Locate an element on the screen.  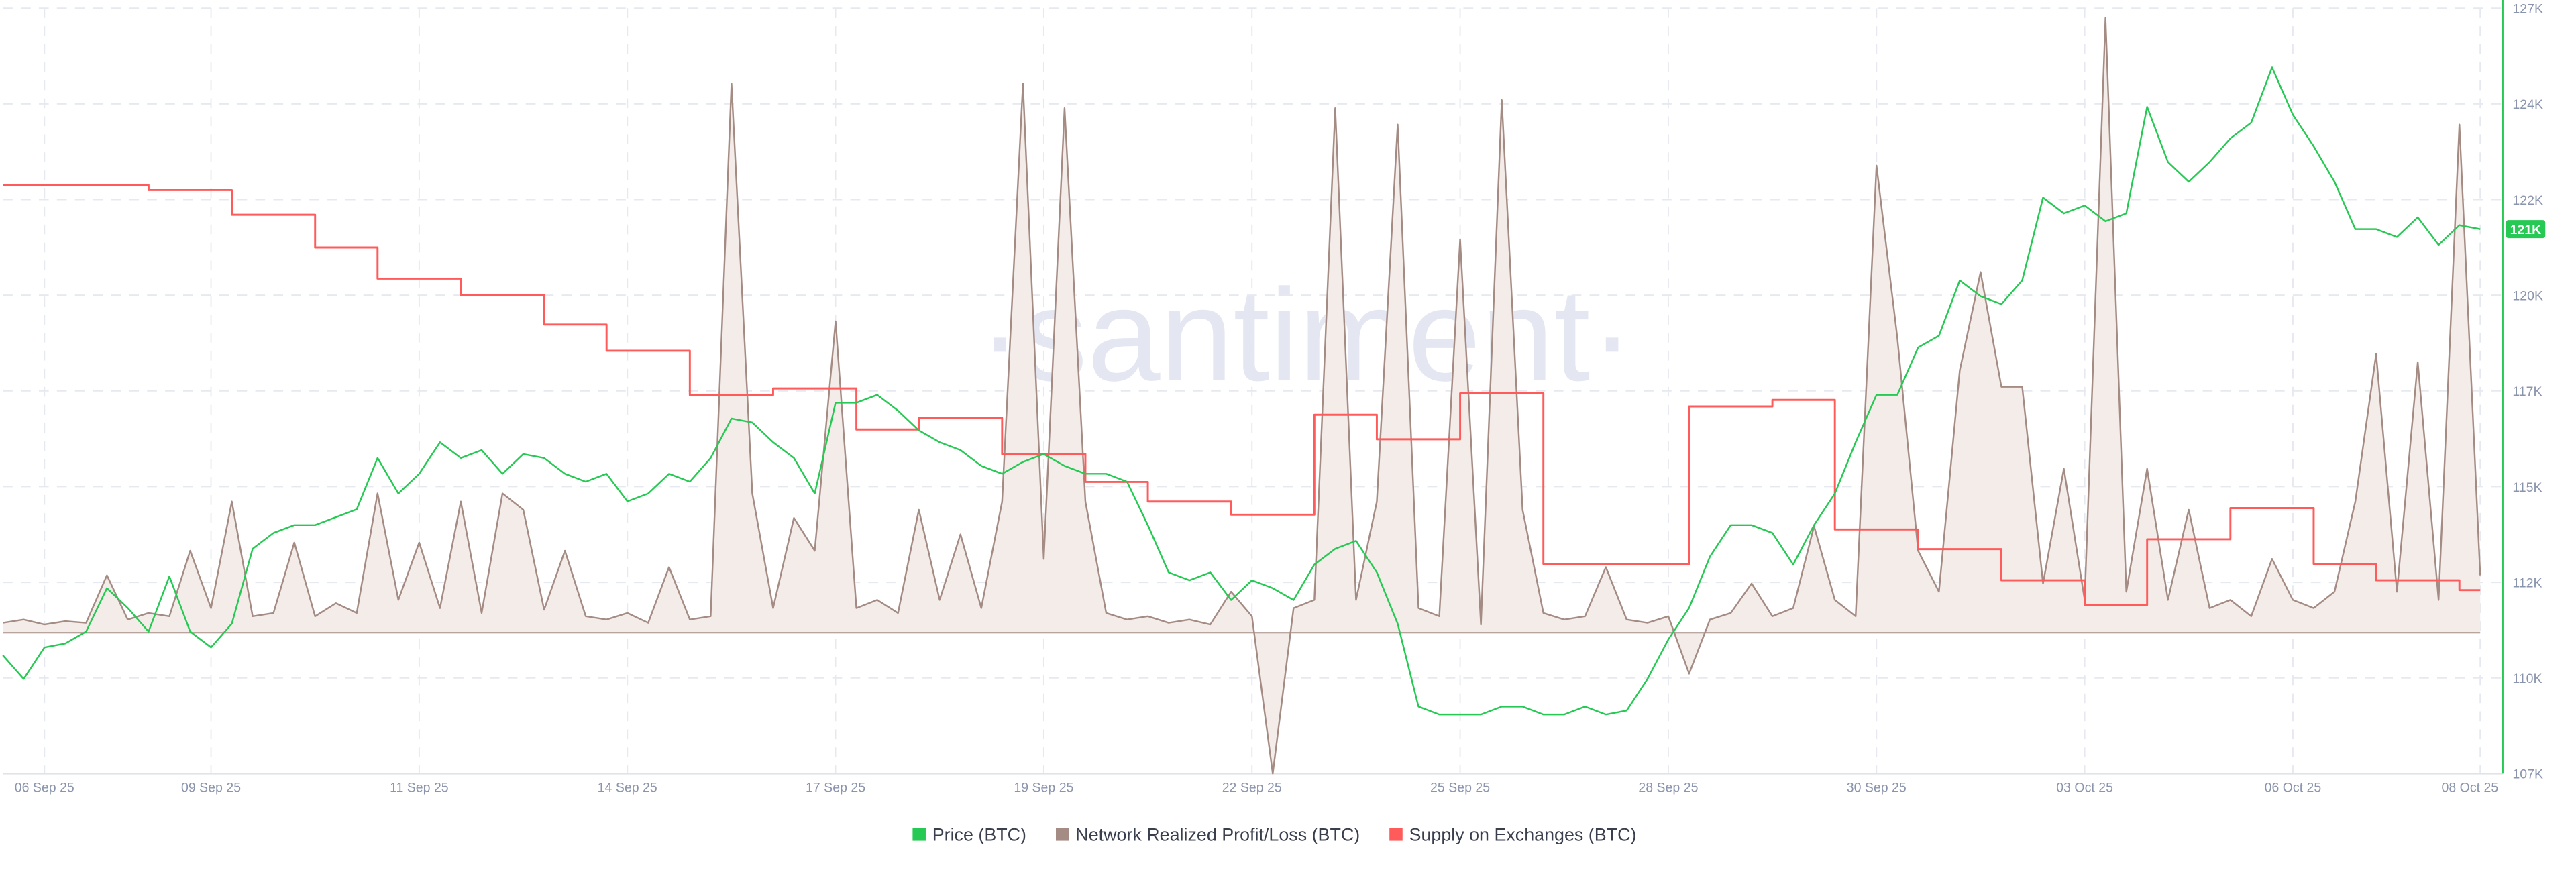
legend-label: Supply on Exchanges (BTC) is located at coordinates (1523, 835).